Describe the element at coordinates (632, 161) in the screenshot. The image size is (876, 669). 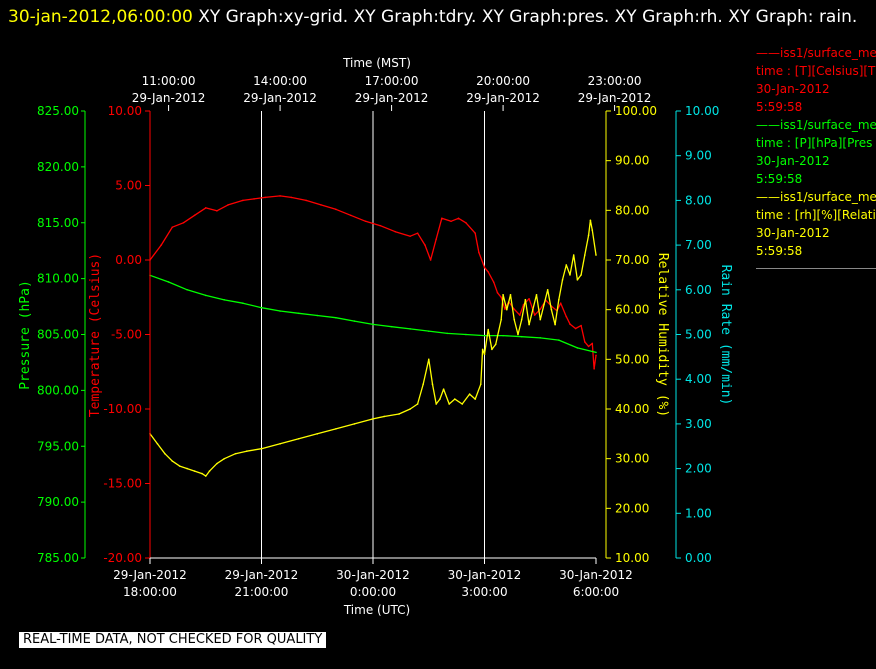
I see `rh-tick-label: 90.00` at that location.